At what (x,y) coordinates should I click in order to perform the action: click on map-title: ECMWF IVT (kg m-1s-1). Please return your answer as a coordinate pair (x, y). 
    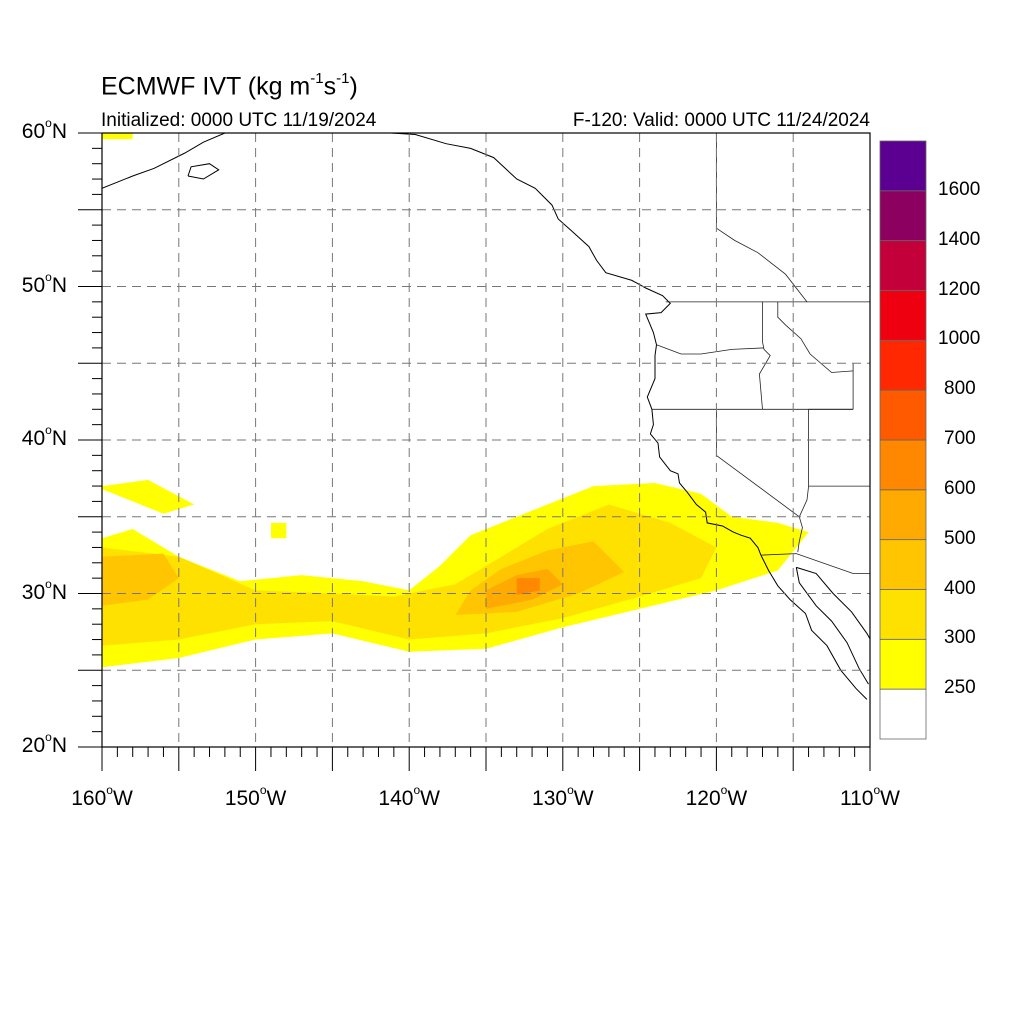
    Looking at the image, I should click on (229, 85).